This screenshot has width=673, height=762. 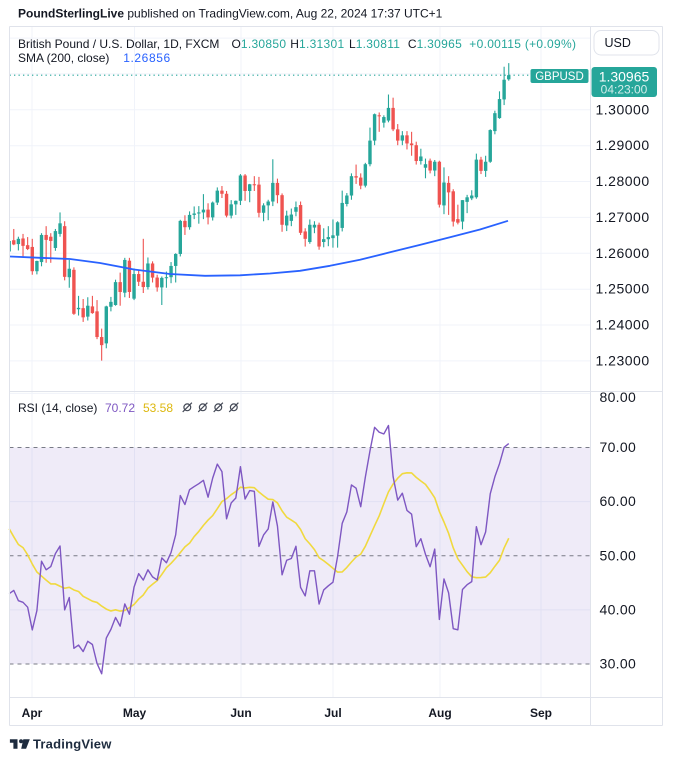 What do you see at coordinates (541, 713) in the screenshot?
I see `svg-text: Sep` at bounding box center [541, 713].